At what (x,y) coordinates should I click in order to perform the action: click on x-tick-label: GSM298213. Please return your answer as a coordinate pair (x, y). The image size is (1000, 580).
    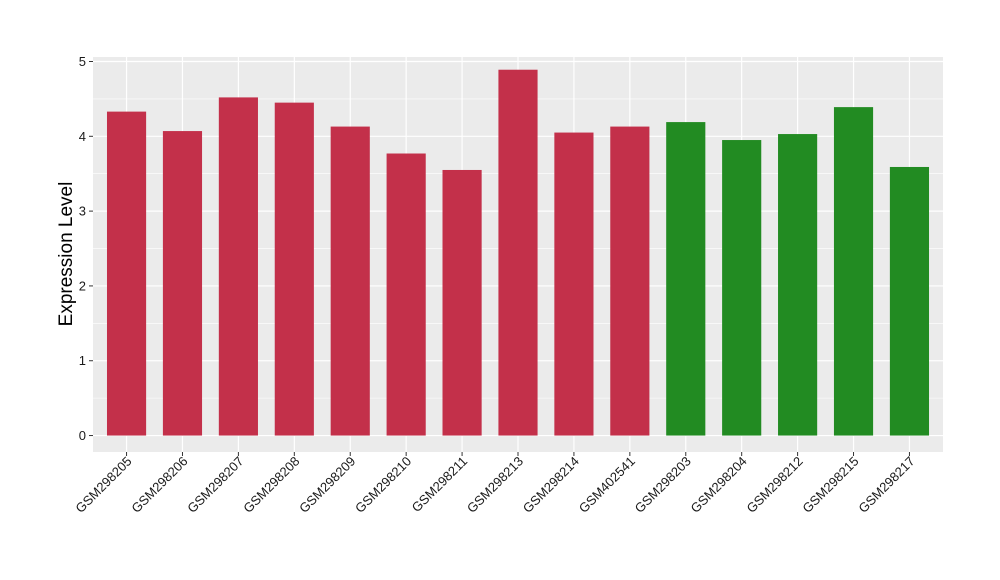
    Looking at the image, I should click on (495, 485).